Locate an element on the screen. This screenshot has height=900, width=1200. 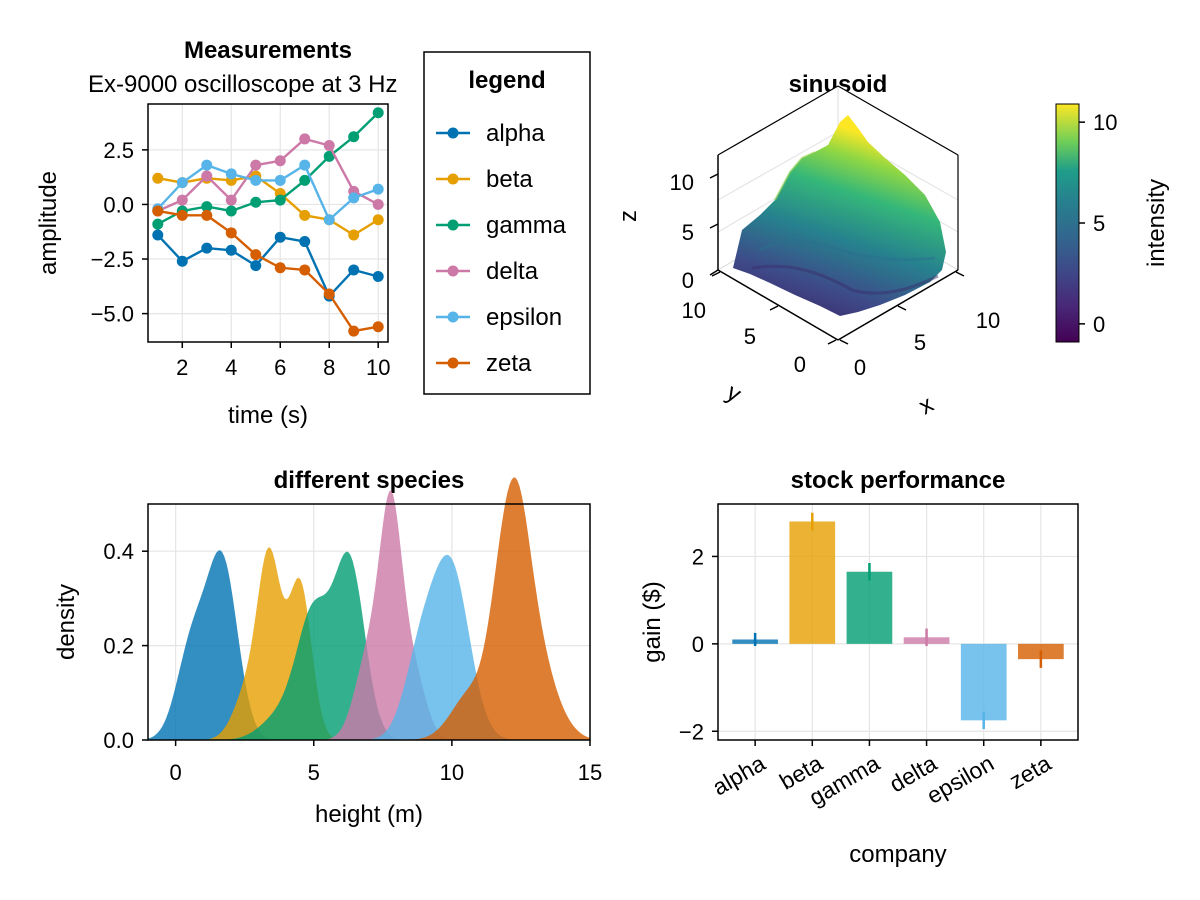
x-tick-label: 6 is located at coordinates (280, 367).